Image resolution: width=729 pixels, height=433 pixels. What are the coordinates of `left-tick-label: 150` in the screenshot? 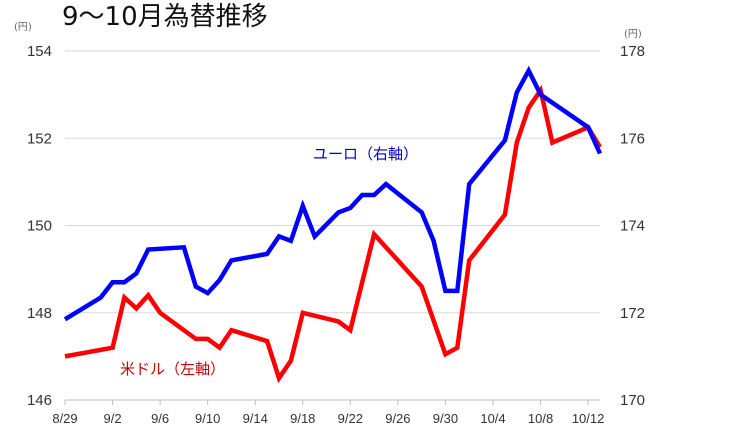 It's located at (39, 226).